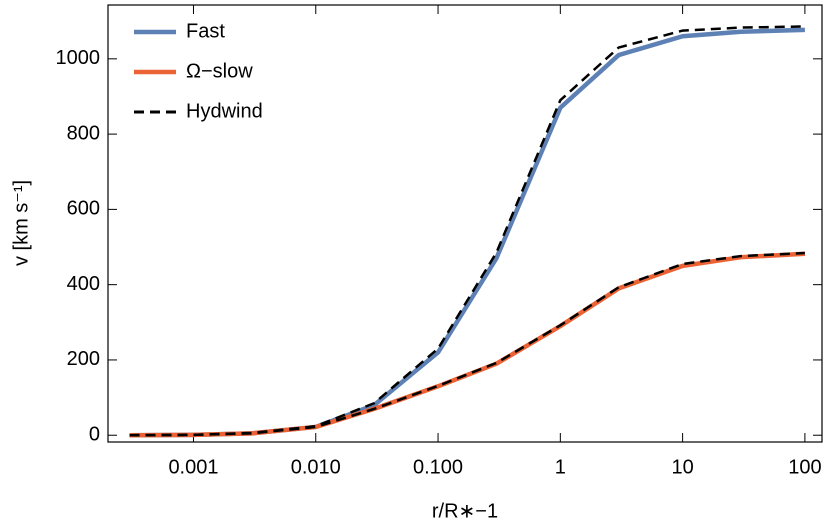 The width and height of the screenshot is (830, 527). What do you see at coordinates (78, 58) in the screenshot?
I see `y-tick-label: 1000` at bounding box center [78, 58].